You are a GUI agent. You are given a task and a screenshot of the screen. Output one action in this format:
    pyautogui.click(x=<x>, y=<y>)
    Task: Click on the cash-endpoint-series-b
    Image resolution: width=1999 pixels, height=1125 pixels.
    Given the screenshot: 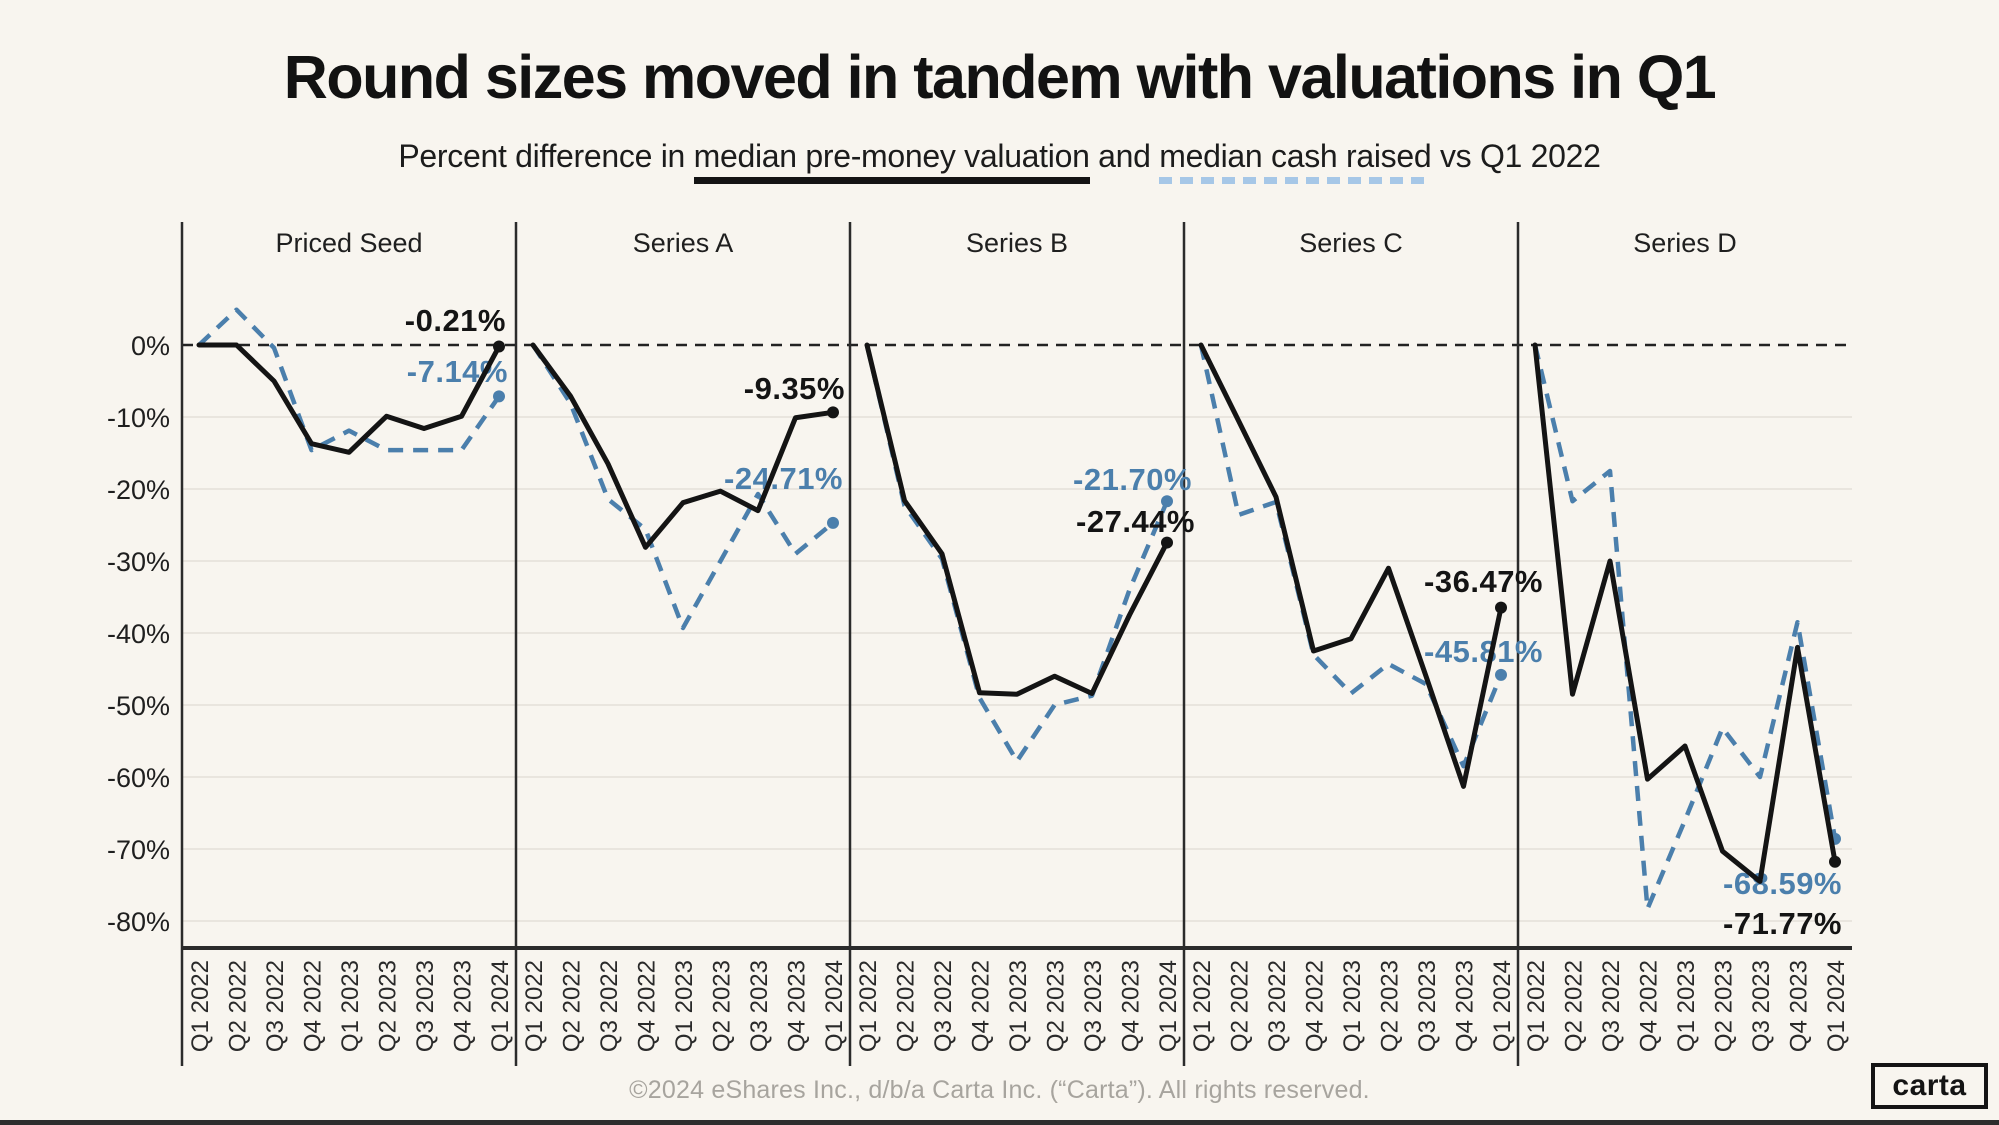 What is the action you would take?
    pyautogui.click(x=1167, y=501)
    